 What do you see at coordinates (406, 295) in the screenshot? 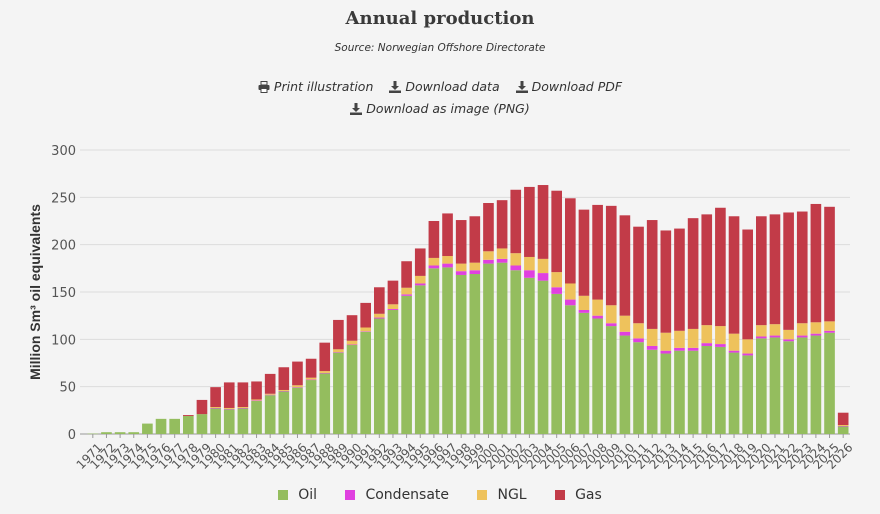
I see `bar-condensate-1994` at bounding box center [406, 295].